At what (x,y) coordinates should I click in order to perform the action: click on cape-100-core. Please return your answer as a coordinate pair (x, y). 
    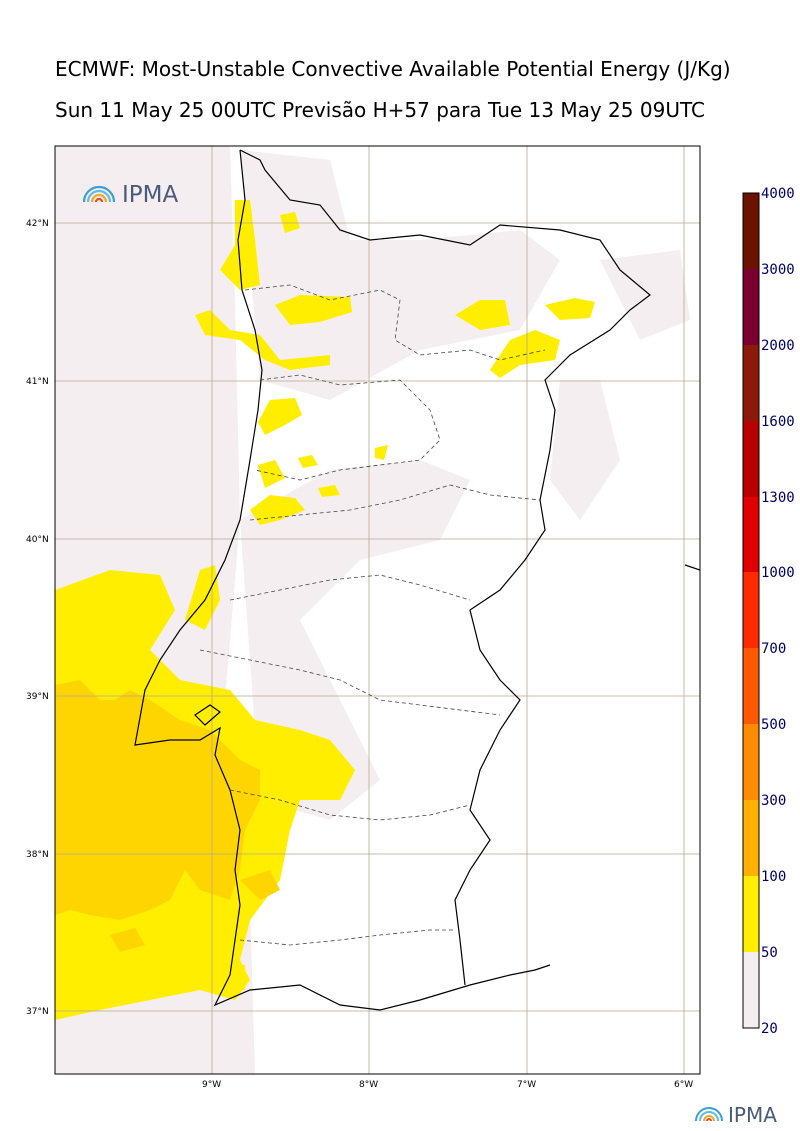
    Looking at the image, I should click on (157, 800).